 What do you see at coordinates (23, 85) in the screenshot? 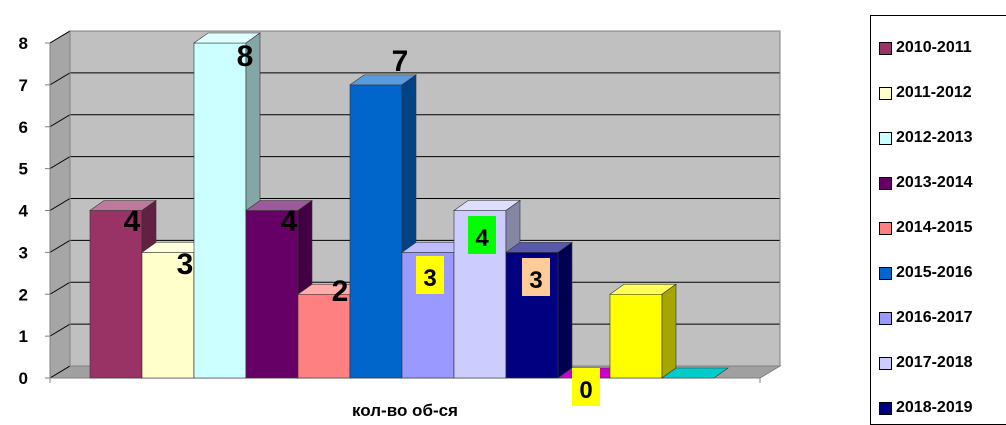
I see `y-tick-label: 7` at bounding box center [23, 85].